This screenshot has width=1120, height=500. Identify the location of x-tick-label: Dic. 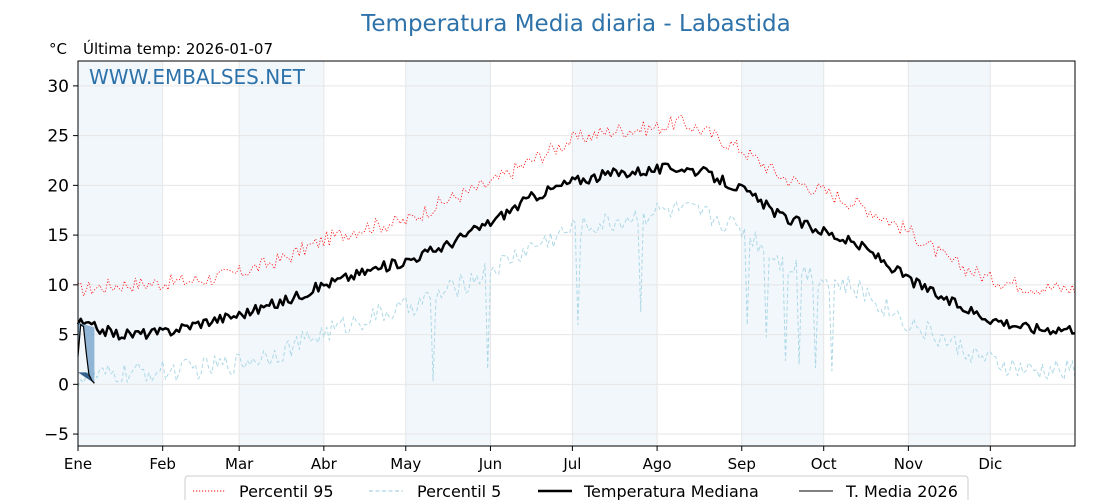
(990, 464).